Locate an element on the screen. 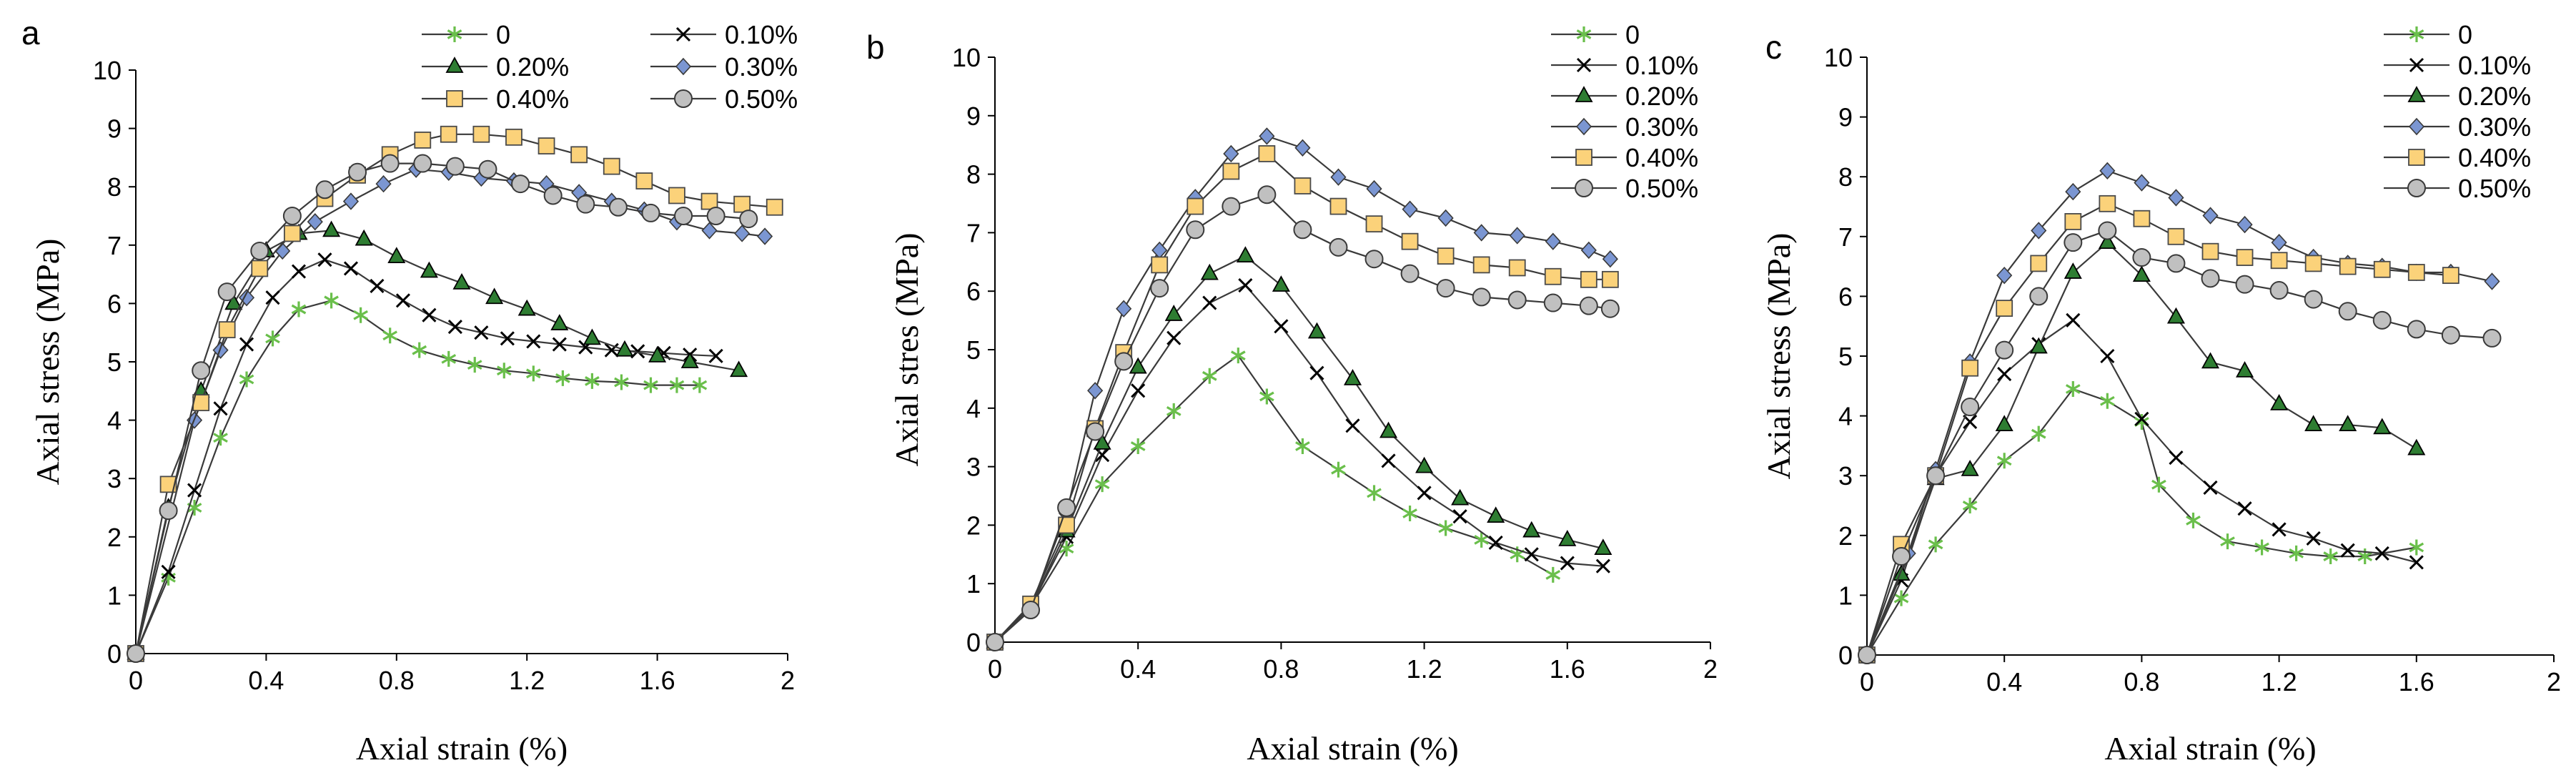 This screenshot has height=778, width=2576. panel-label: c is located at coordinates (1774, 47).